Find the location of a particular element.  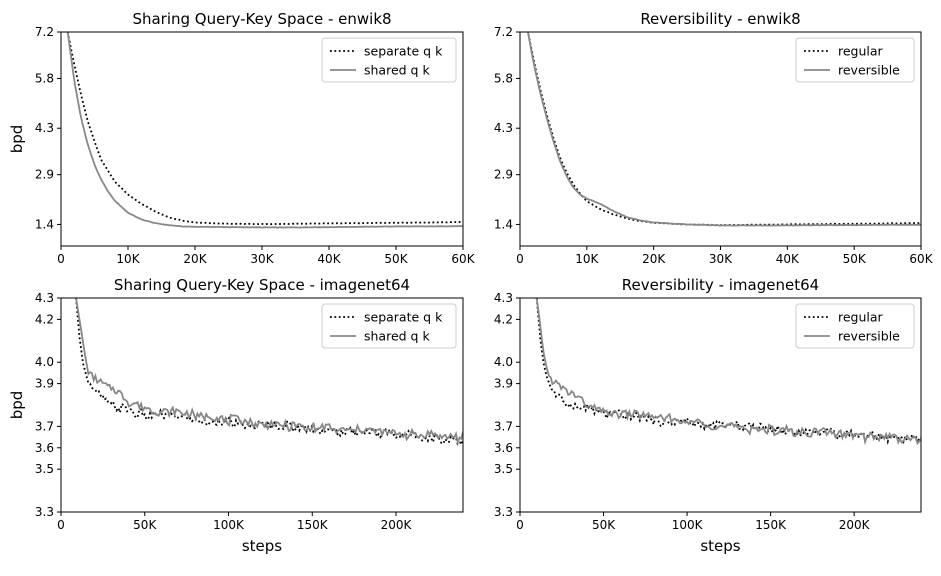

chart-title: Sharing Query-Key Space - enwik8 is located at coordinates (261, 19).